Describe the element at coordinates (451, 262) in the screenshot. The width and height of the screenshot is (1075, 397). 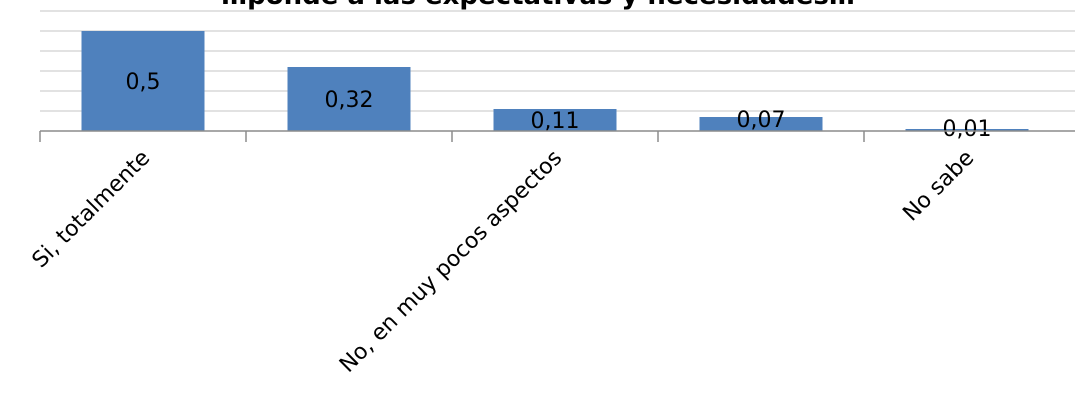
I see `x-tick-label: No, en muy pocos aspectos` at that location.